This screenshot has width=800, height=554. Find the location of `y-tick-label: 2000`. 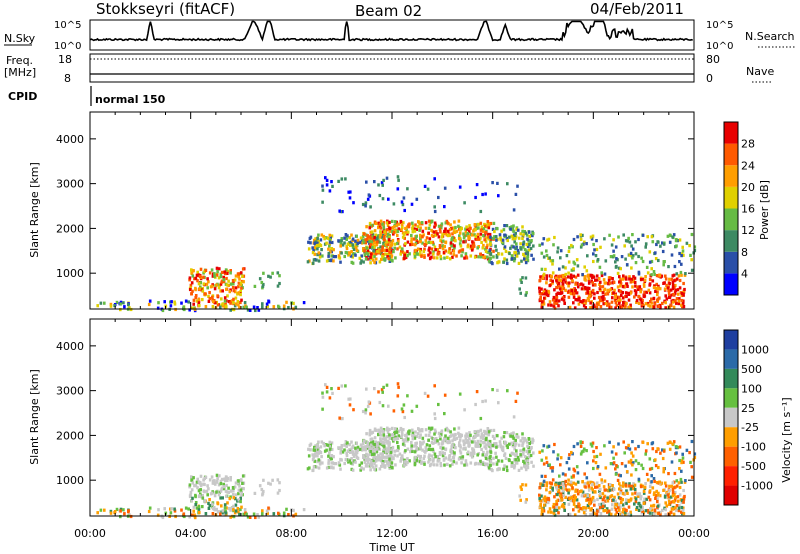

y-tick-label: 2000 is located at coordinates (70, 228).